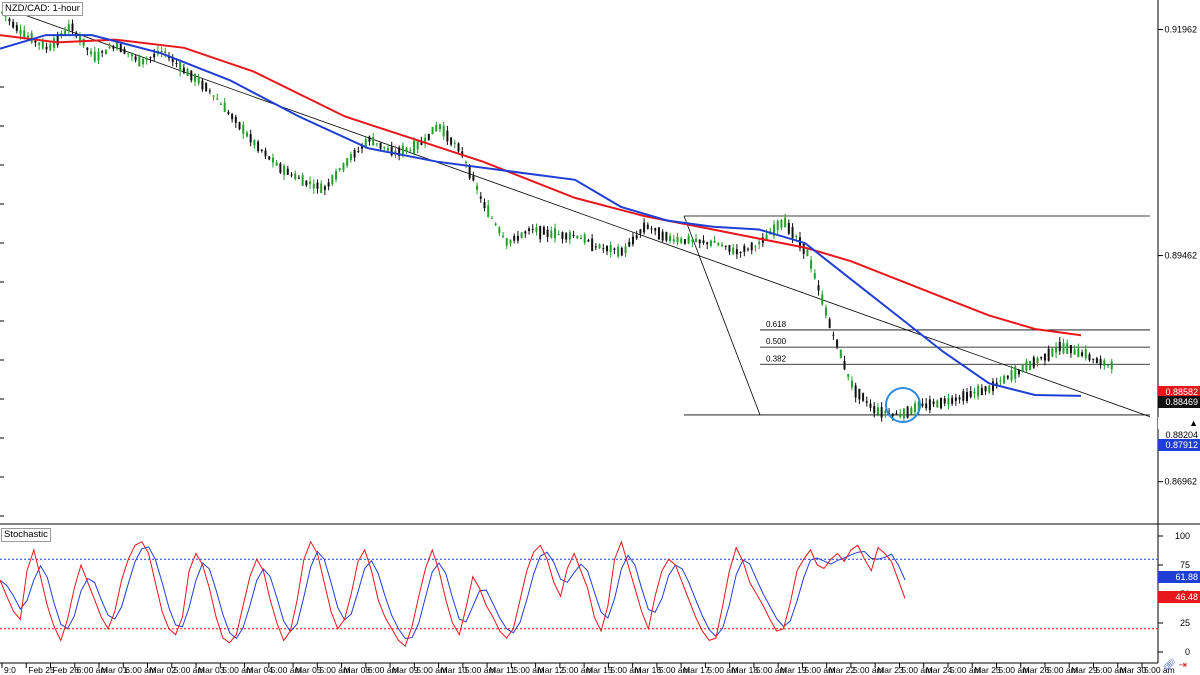 The height and width of the screenshot is (675, 1200). I want to click on time-tick-label: 6:00 am, so click(92, 670).